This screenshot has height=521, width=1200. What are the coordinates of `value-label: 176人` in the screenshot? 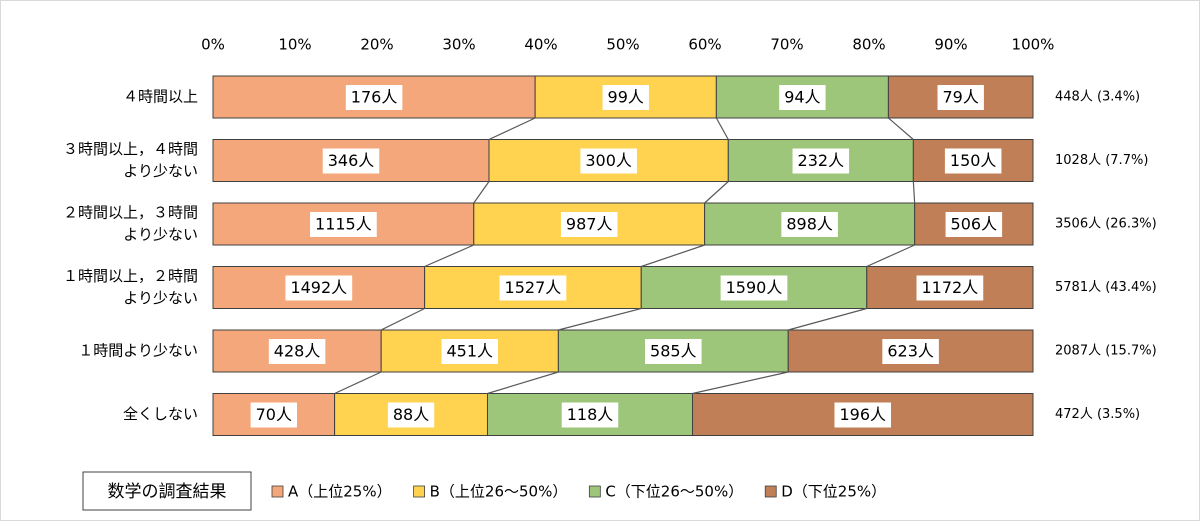 It's located at (374, 97).